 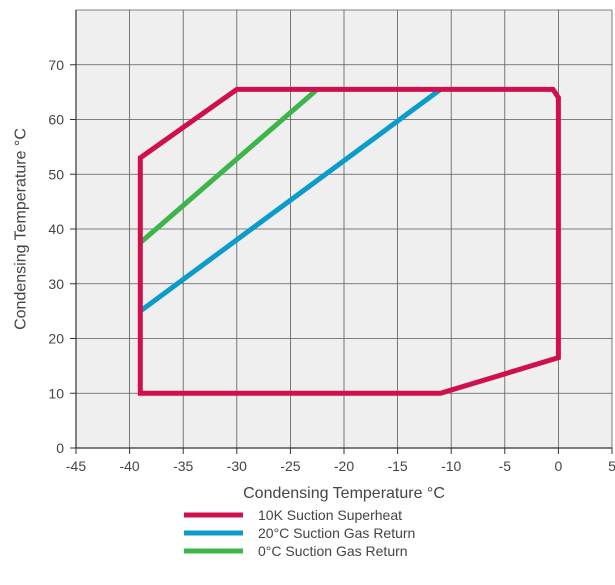 I want to click on legend-label: 0°C Suction Gas Return, so click(x=333, y=551).